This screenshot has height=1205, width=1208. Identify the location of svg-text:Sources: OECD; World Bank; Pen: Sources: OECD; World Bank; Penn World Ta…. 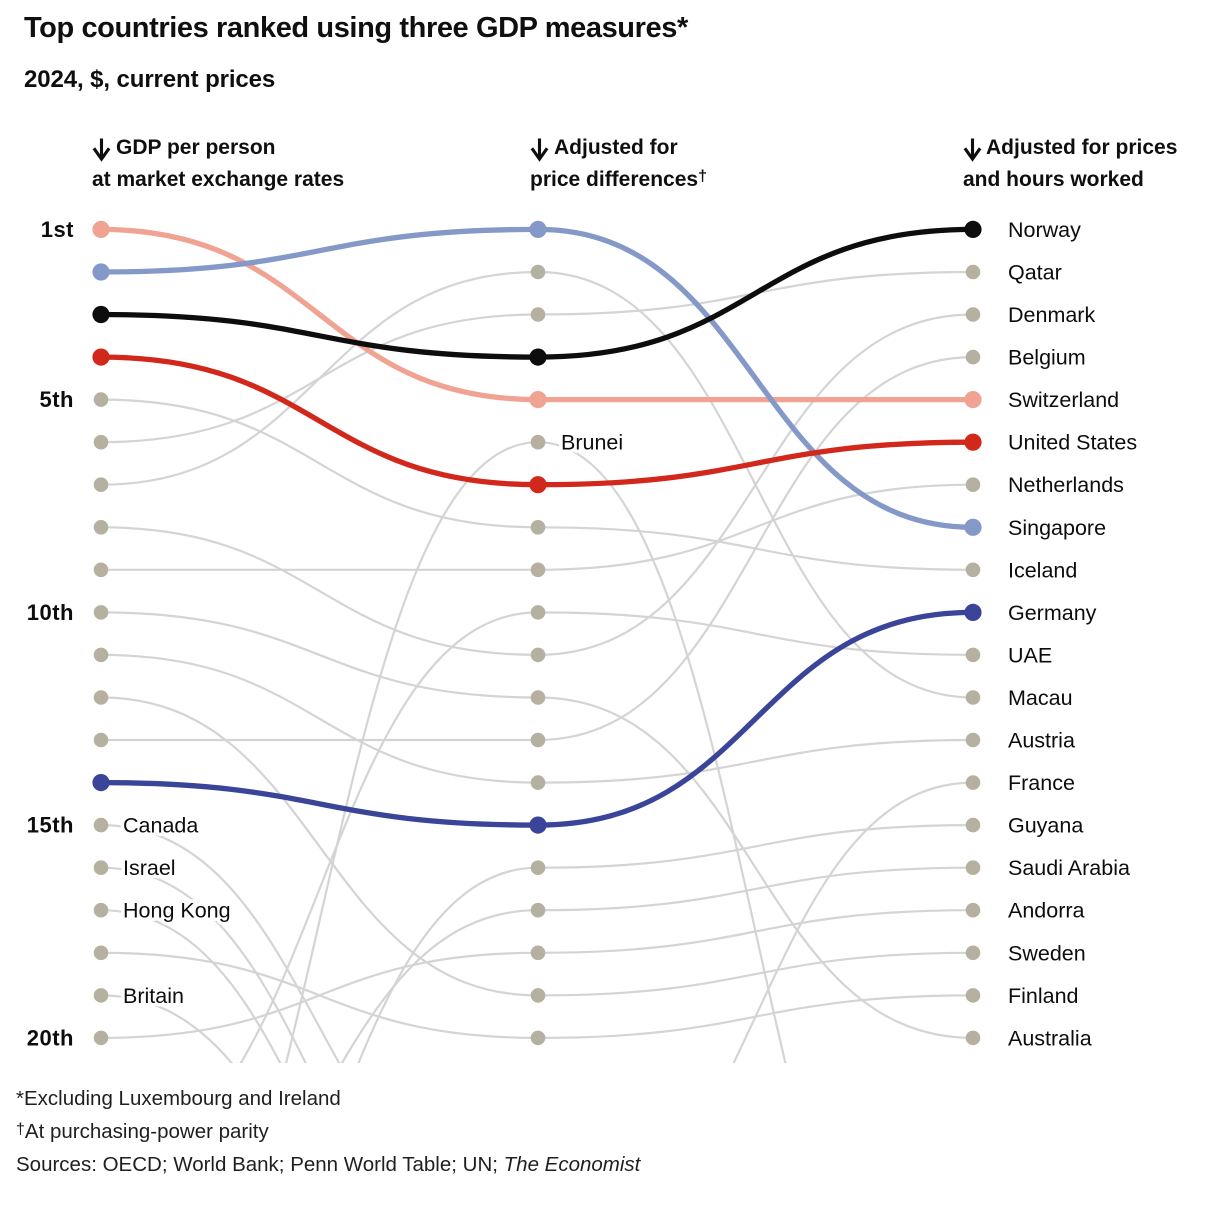
(329, 1164).